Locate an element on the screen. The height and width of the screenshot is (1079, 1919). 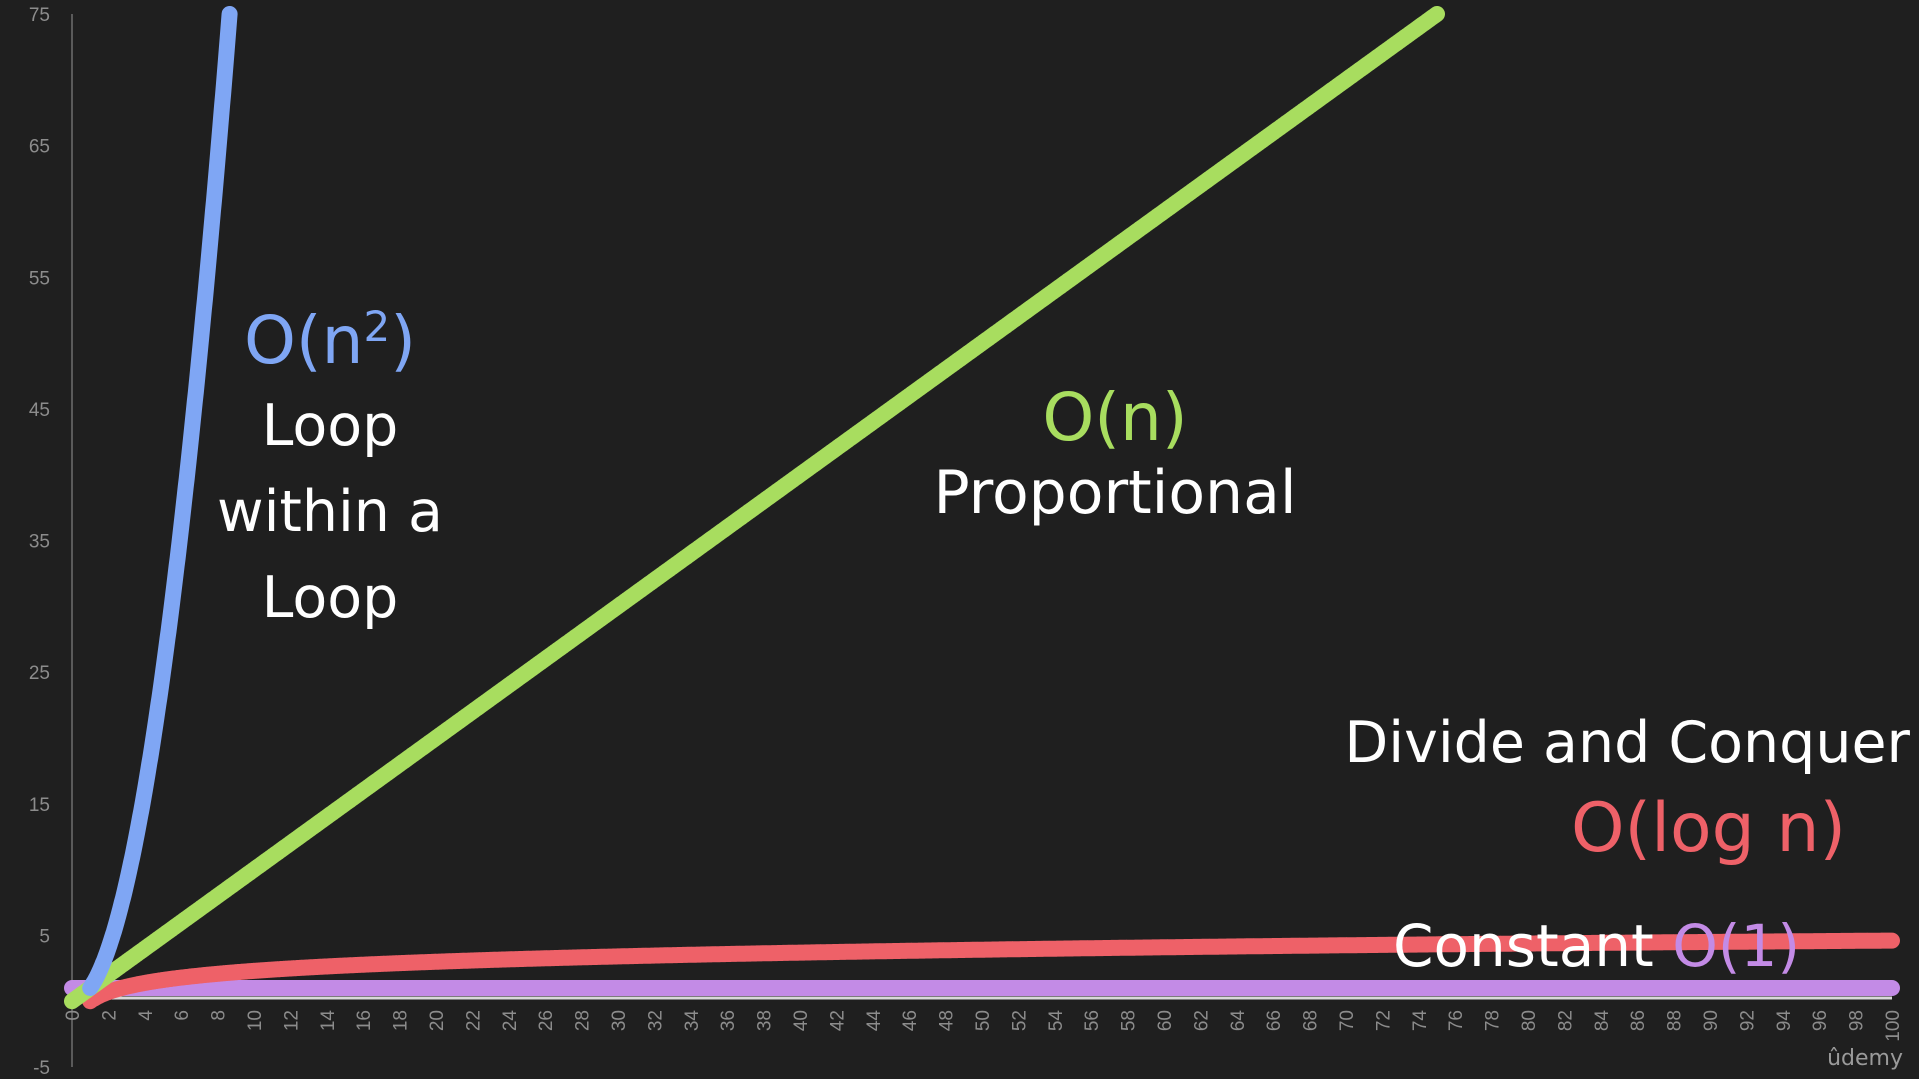
annotation-constant: Constant O(1) is located at coordinates (1590, 947).